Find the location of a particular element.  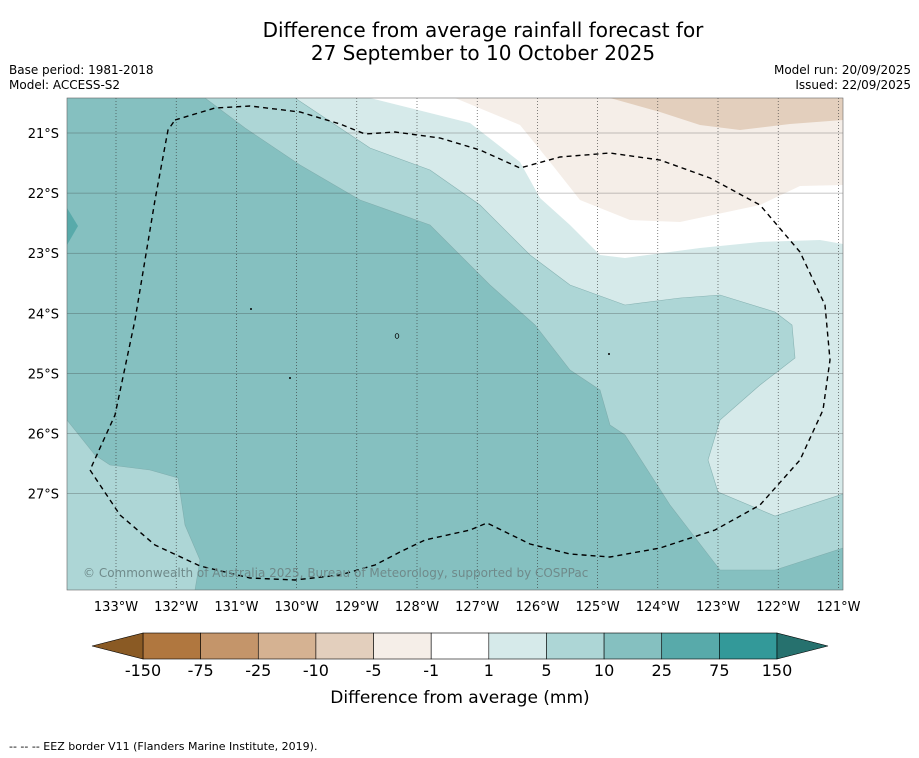

band-5-10-southwest is located at coordinates (133, 505).